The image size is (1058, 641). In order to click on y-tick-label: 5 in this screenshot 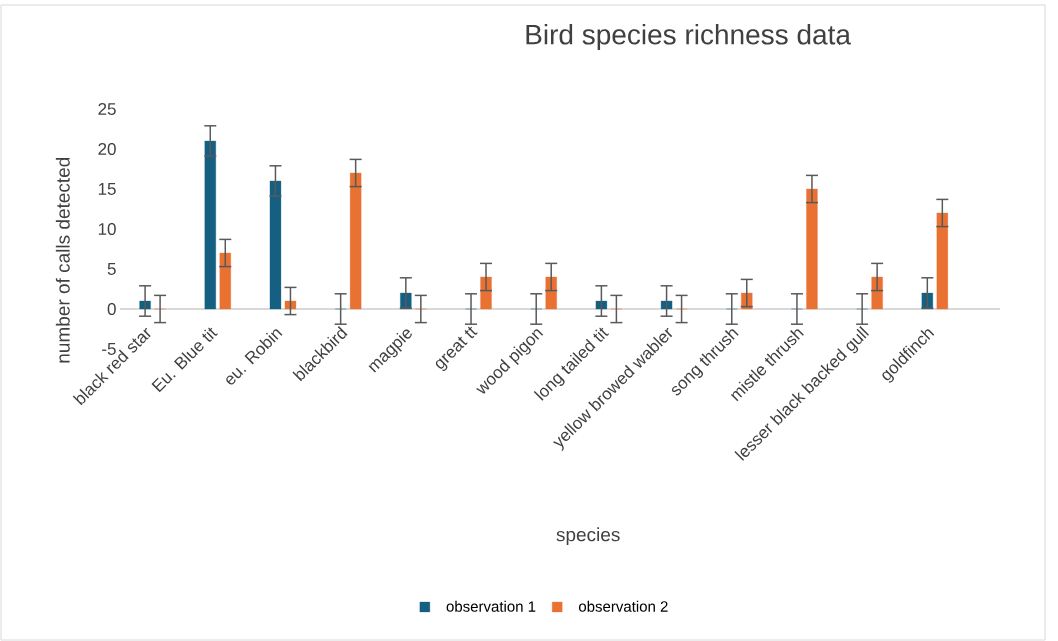, I will do `click(111, 269)`.